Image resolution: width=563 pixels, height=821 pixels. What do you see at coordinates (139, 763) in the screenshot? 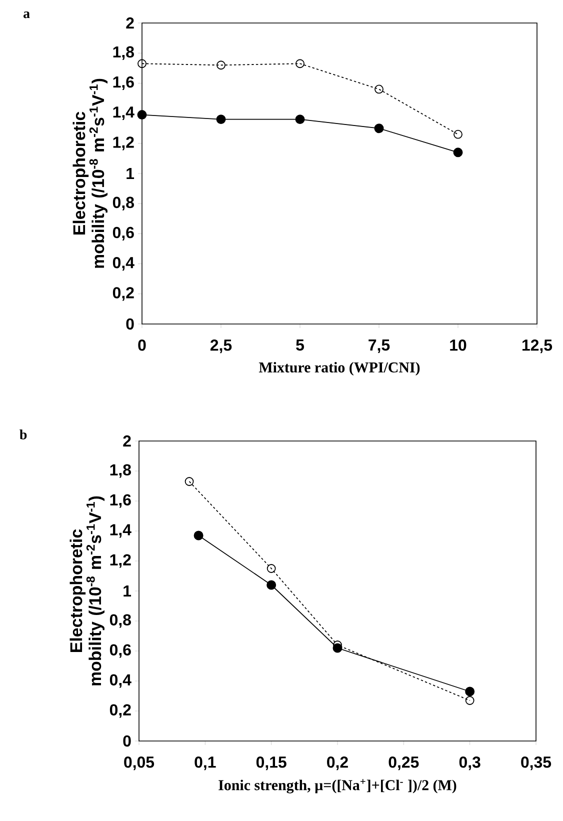
I see `x-tick-label: 0,05` at bounding box center [139, 763].